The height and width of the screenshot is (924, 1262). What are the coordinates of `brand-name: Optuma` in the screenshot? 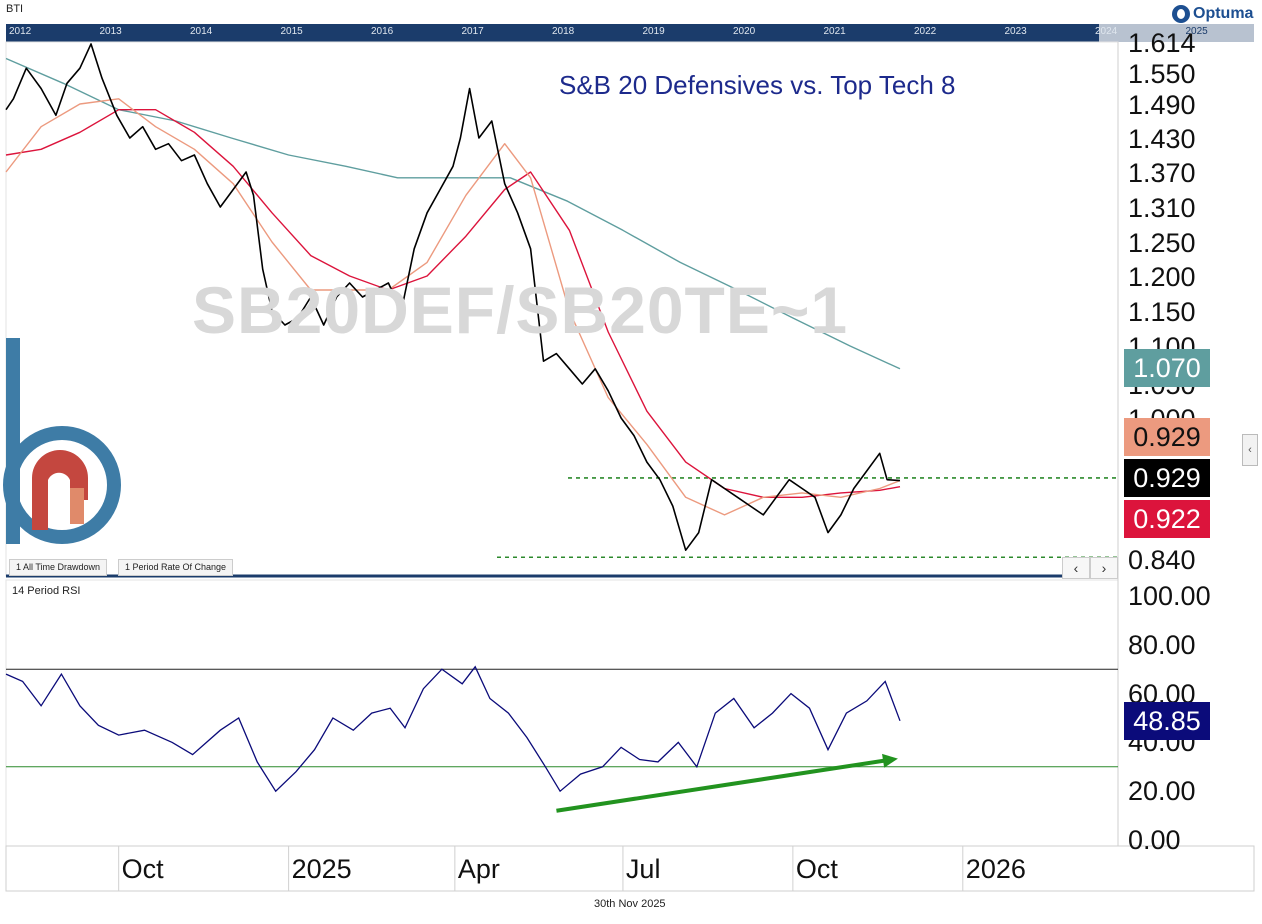 It's located at (1223, 13).